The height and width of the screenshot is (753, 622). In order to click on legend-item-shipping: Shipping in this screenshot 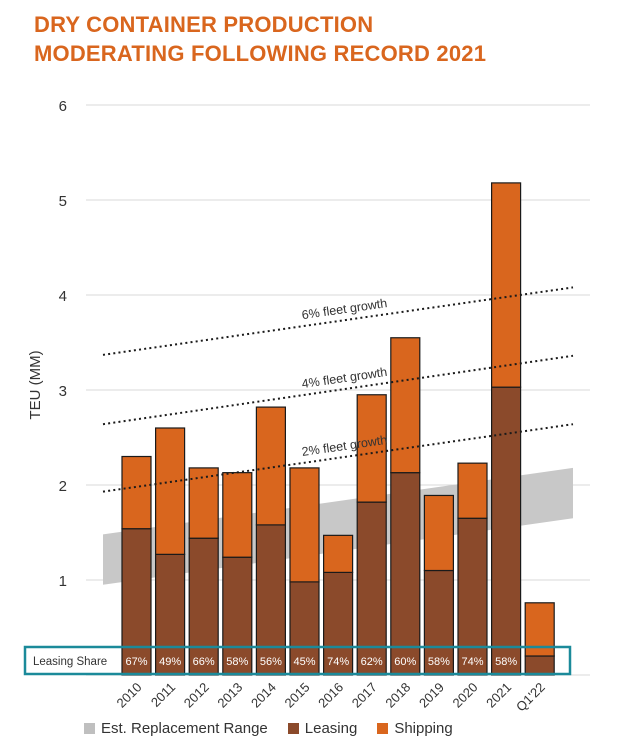, I will do `click(415, 728)`.